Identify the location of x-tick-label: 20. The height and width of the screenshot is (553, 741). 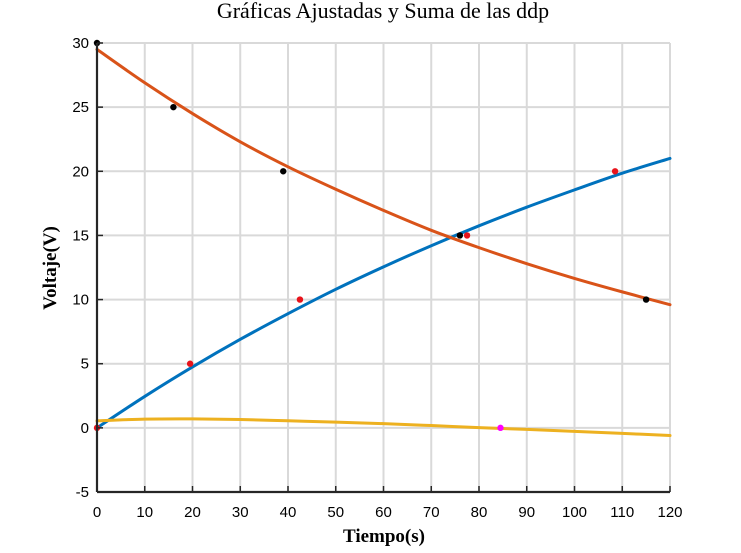
(192, 512).